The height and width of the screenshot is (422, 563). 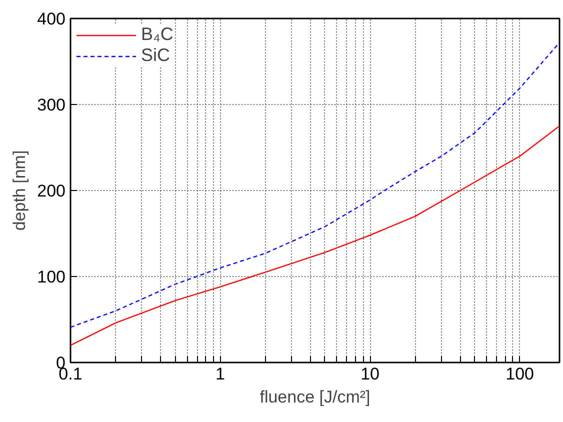 I want to click on y-tick-label: 100, so click(x=51, y=277).